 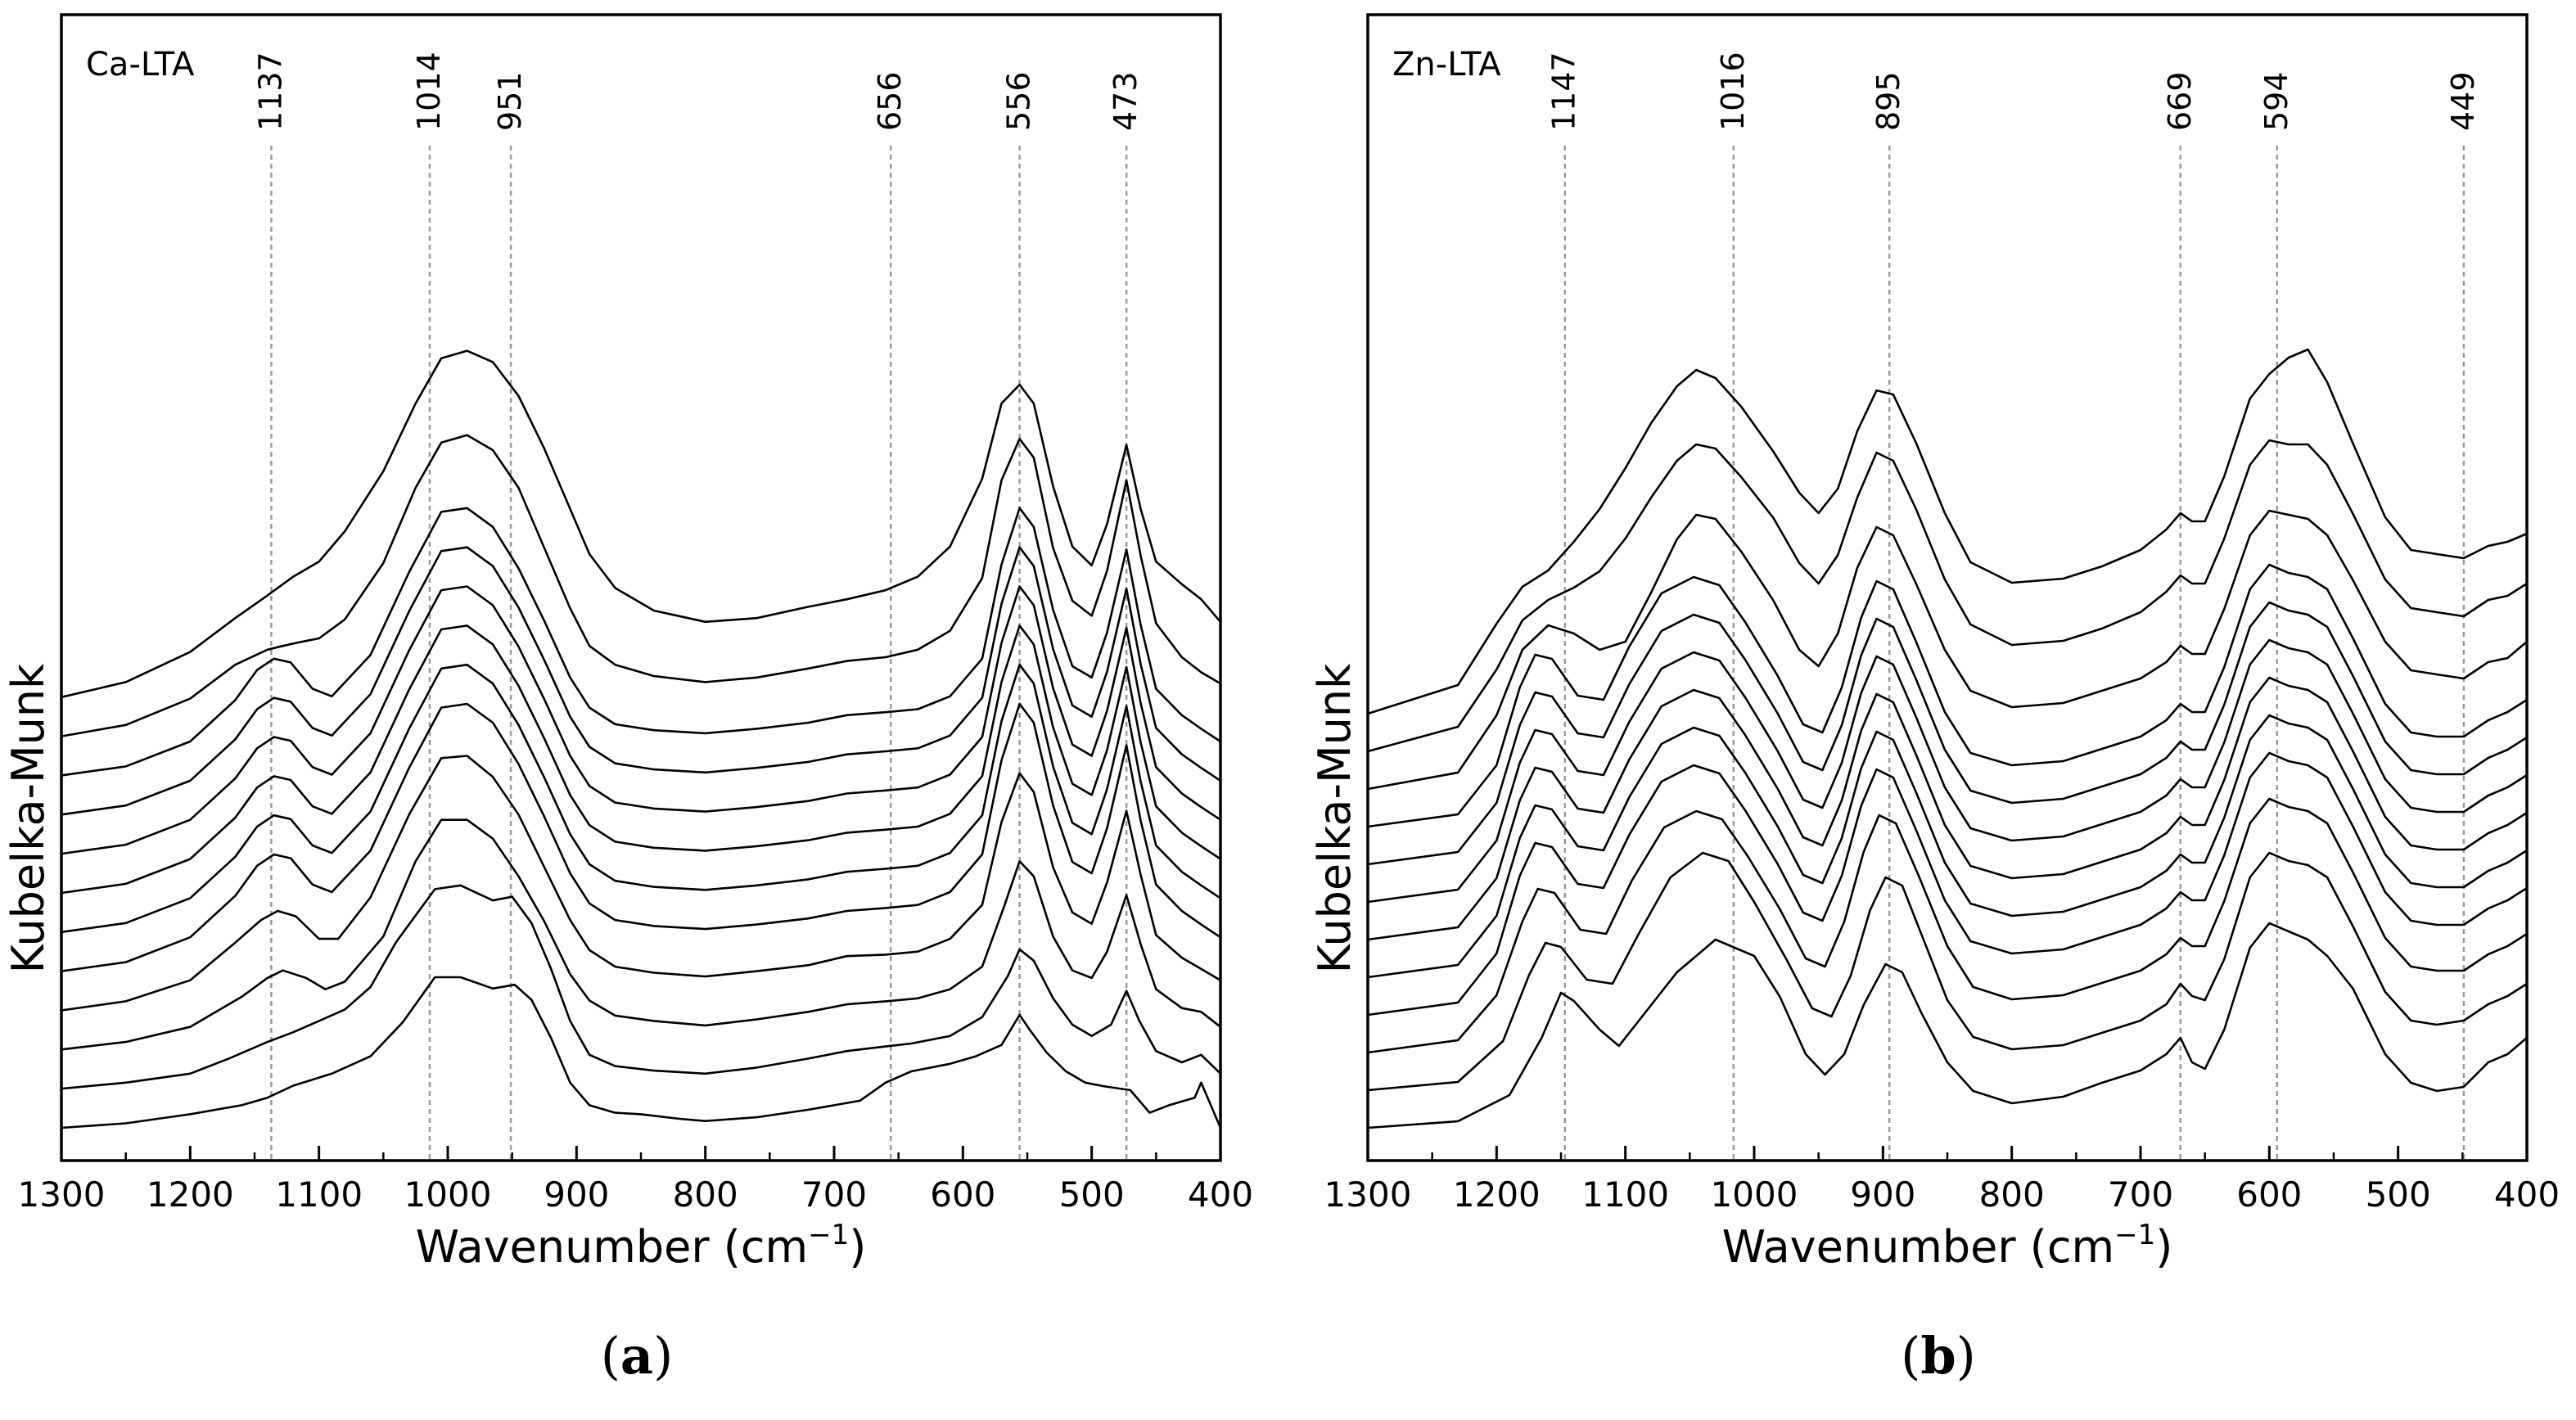 I want to click on panel-a-caption-letter: a, so click(x=637, y=1356).